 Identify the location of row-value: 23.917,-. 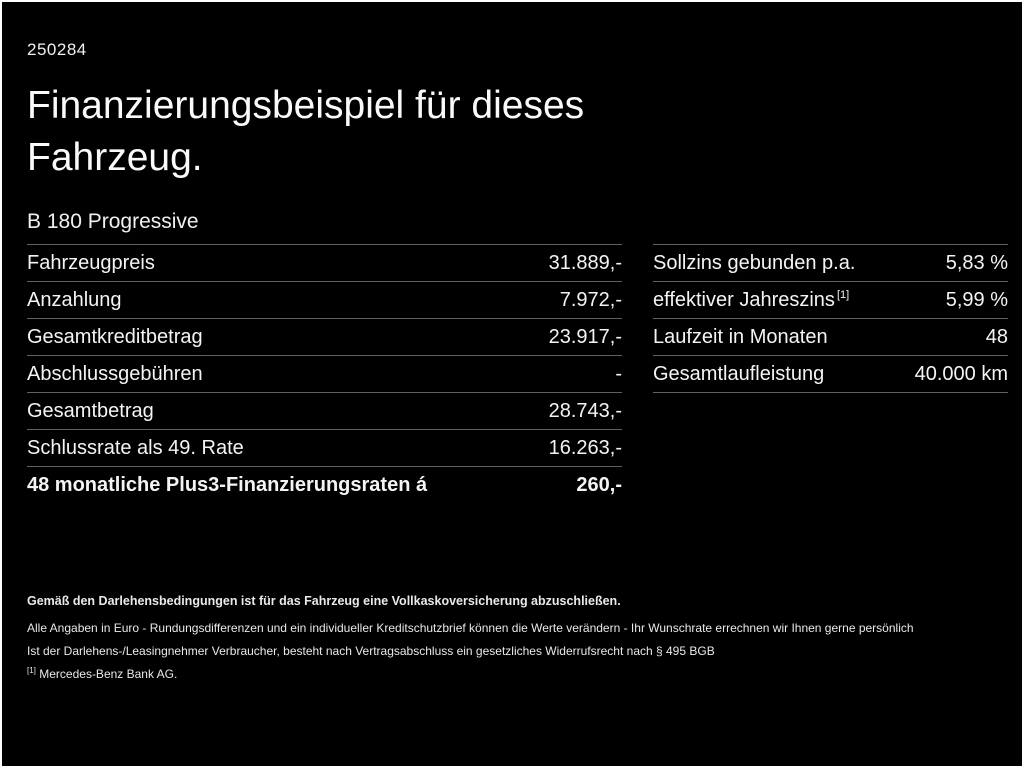
(585, 336).